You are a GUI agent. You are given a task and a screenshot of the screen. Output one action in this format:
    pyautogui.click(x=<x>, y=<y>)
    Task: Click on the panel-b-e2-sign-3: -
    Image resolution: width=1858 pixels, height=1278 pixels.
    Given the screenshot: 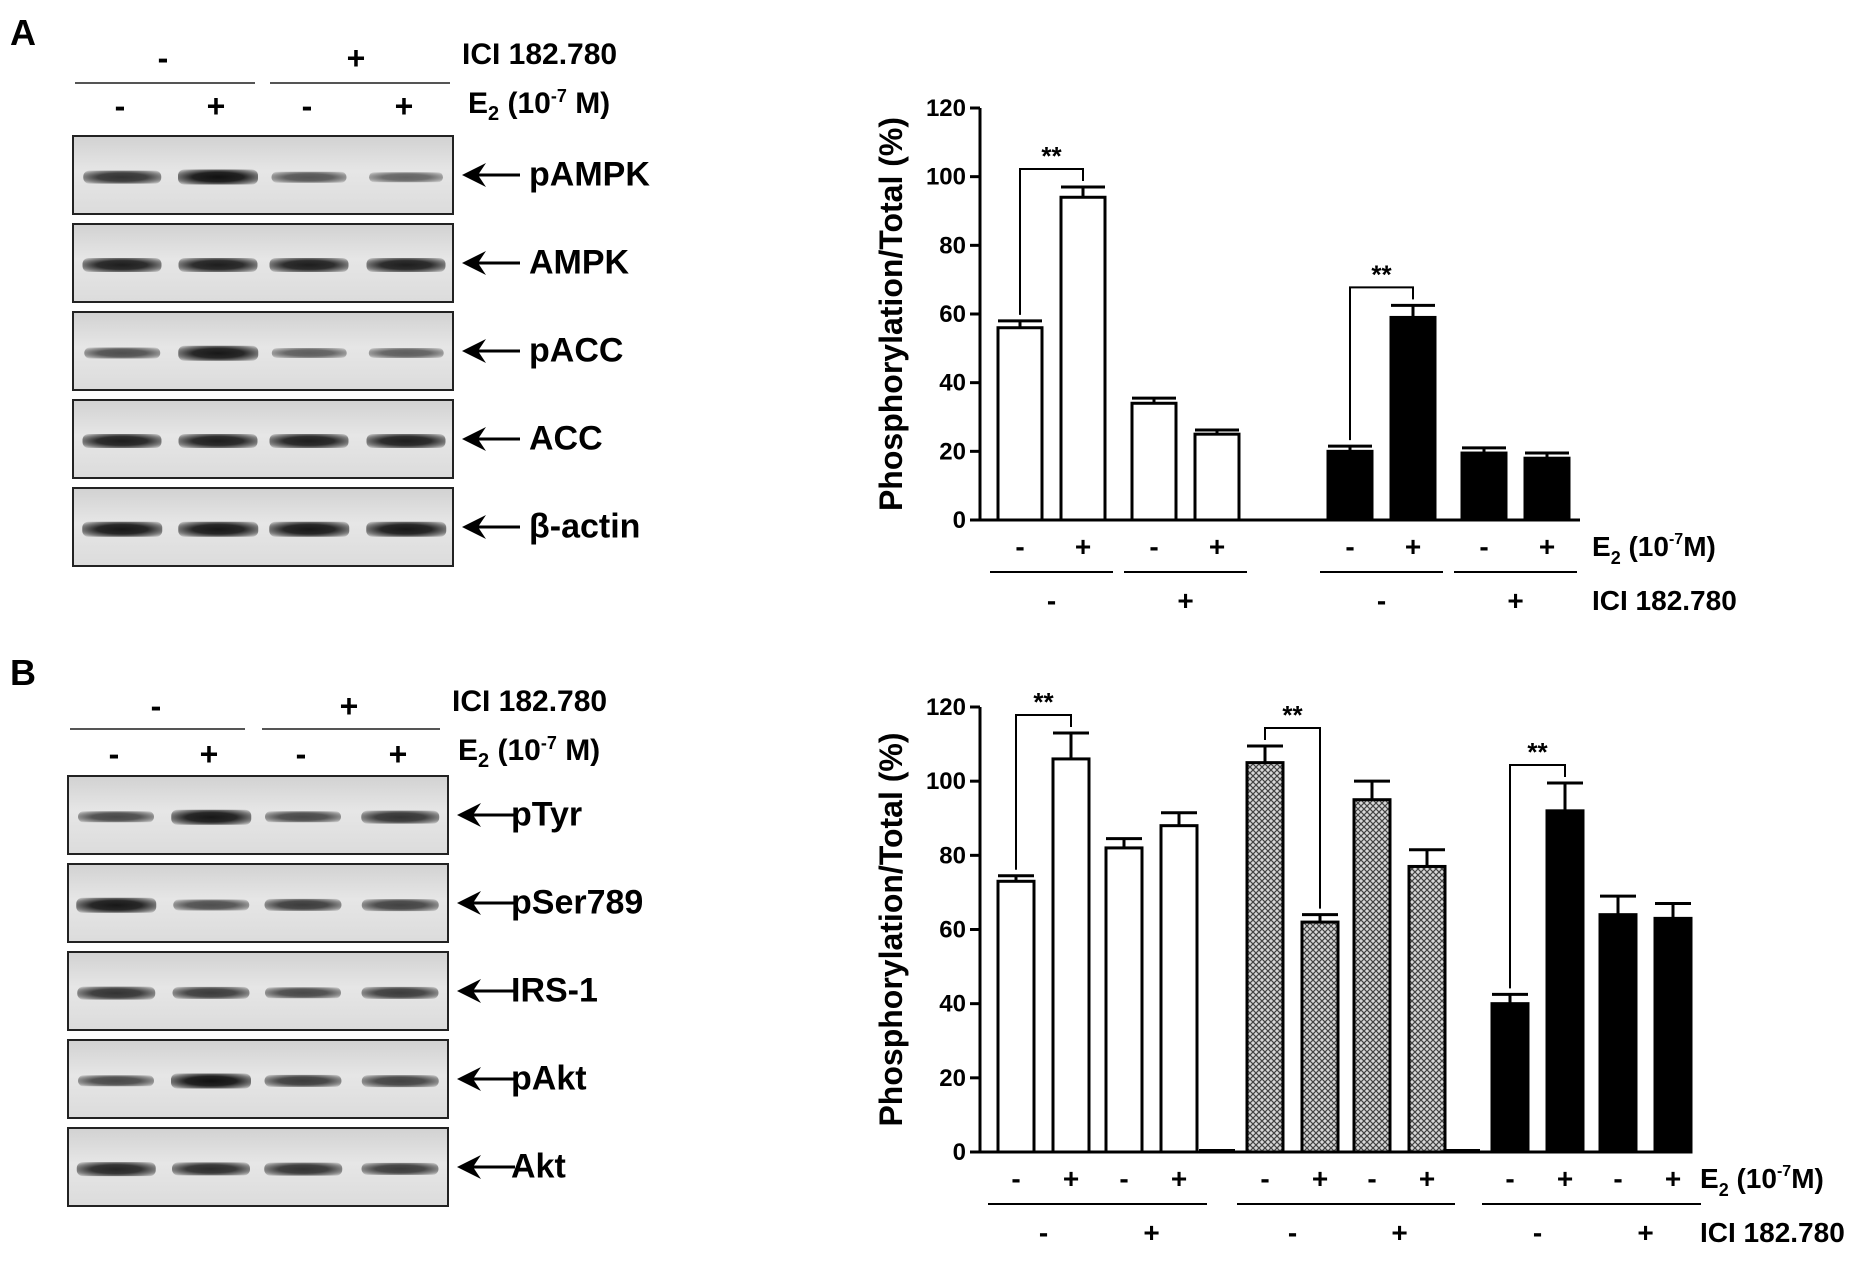 What is the action you would take?
    pyautogui.click(x=301, y=754)
    